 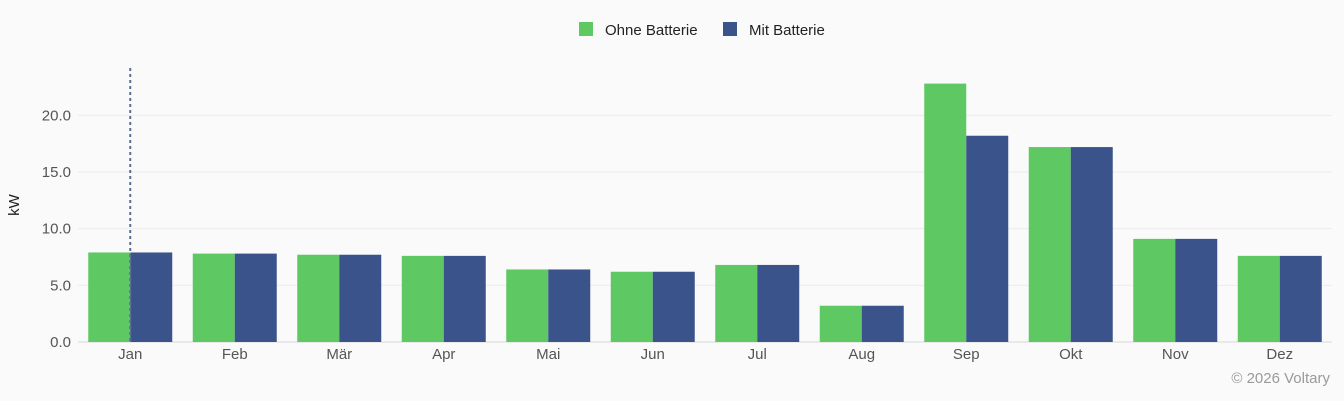 What do you see at coordinates (548, 354) in the screenshot?
I see `x-tick-label: Mai` at bounding box center [548, 354].